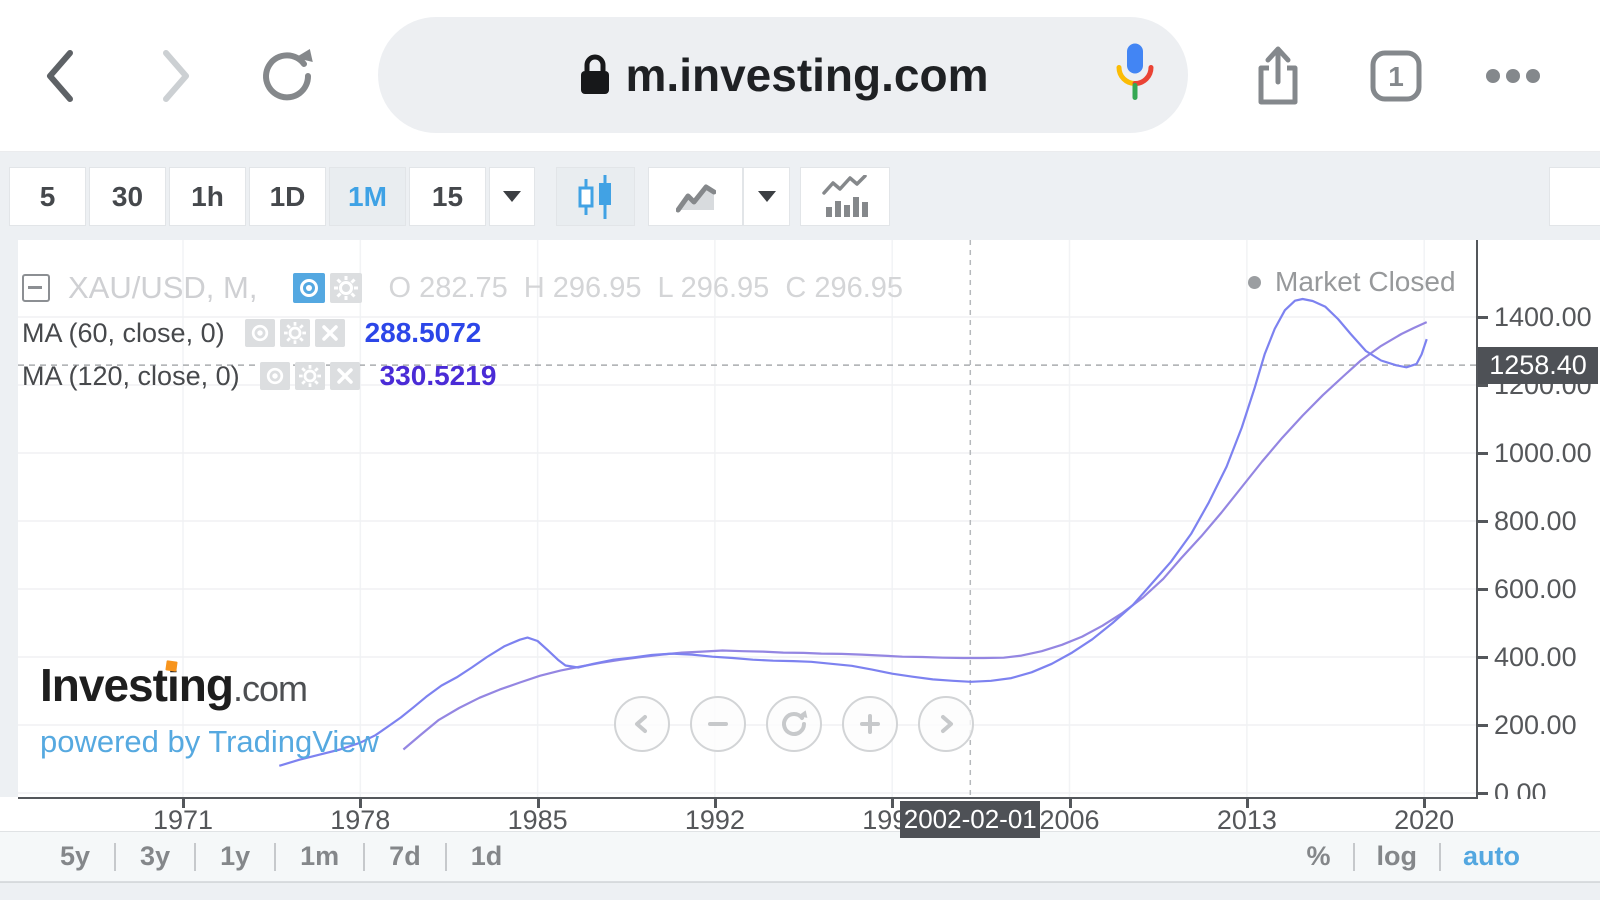 This screenshot has width=1600, height=900. Describe the element at coordinates (47, 196) in the screenshot. I see `interval-button-5: 5` at that location.